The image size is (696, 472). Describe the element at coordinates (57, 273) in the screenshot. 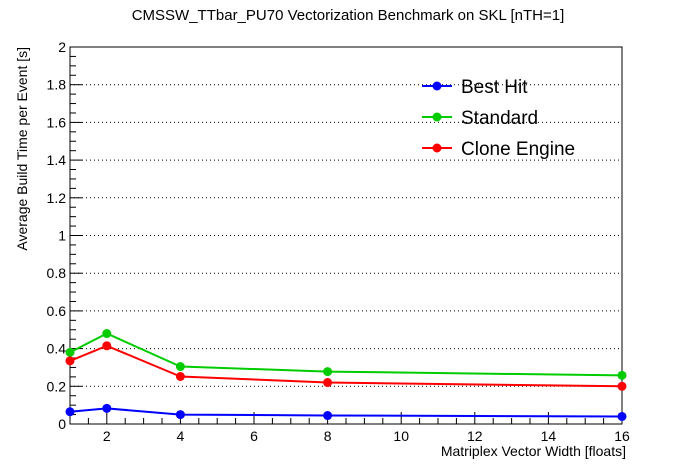

I see `y-tick-label: 0.8` at that location.